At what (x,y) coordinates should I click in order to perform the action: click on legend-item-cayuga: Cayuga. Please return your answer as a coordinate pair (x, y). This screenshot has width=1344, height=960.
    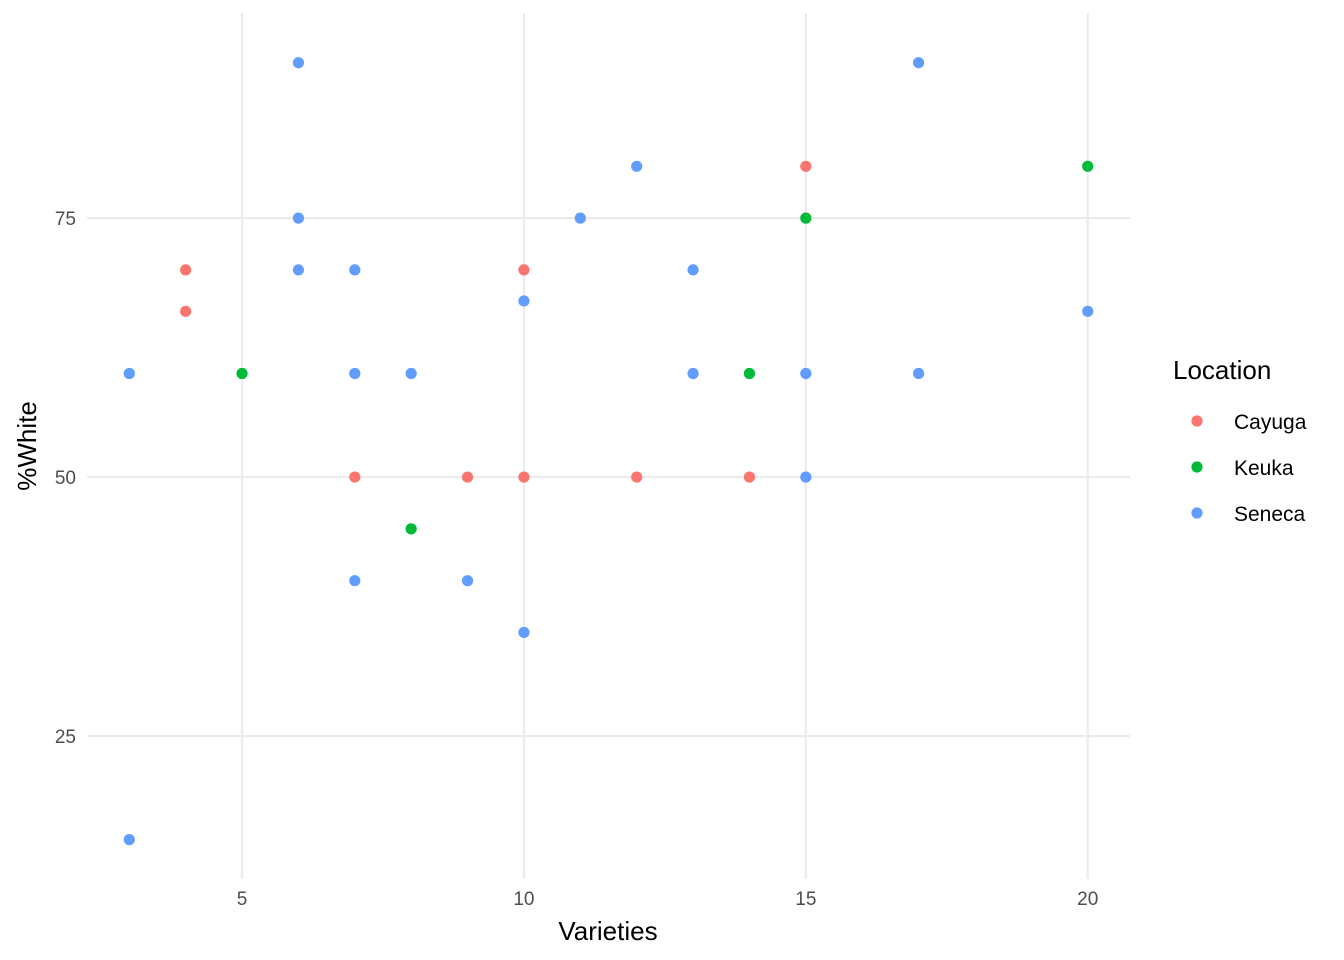
    Looking at the image, I should click on (1249, 422).